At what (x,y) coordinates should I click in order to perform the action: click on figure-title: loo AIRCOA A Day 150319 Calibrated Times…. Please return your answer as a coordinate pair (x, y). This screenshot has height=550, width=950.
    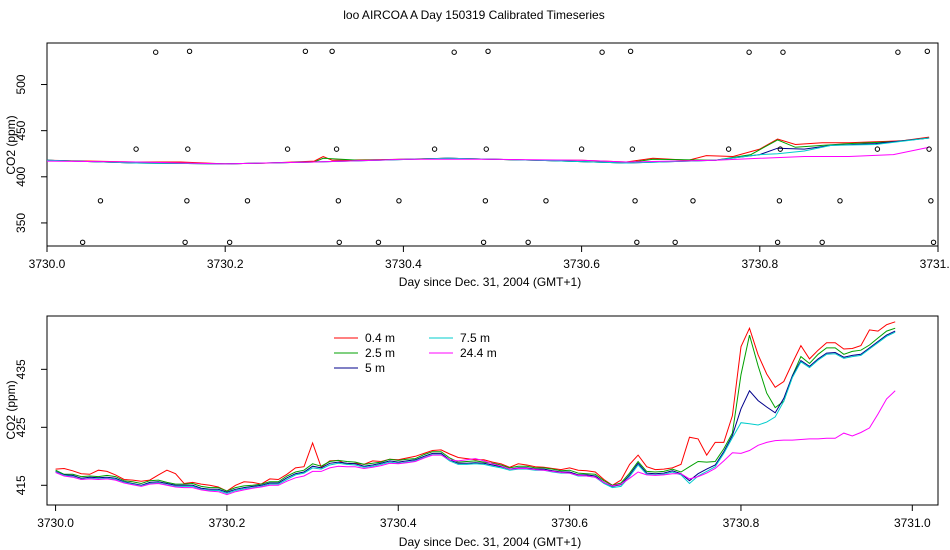
    Looking at the image, I should click on (473, 15).